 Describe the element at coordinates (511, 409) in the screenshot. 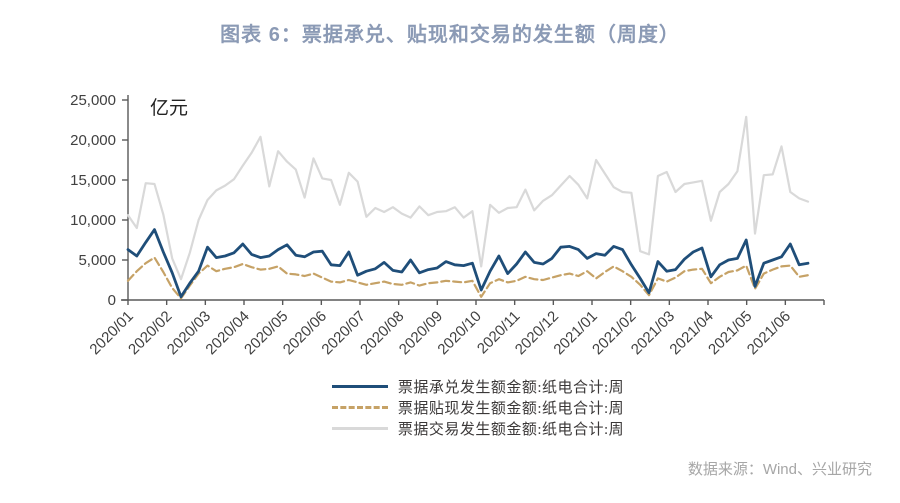

I see `legend-label-discount: 票据贴现发生额金额:纸电合计:周` at that location.